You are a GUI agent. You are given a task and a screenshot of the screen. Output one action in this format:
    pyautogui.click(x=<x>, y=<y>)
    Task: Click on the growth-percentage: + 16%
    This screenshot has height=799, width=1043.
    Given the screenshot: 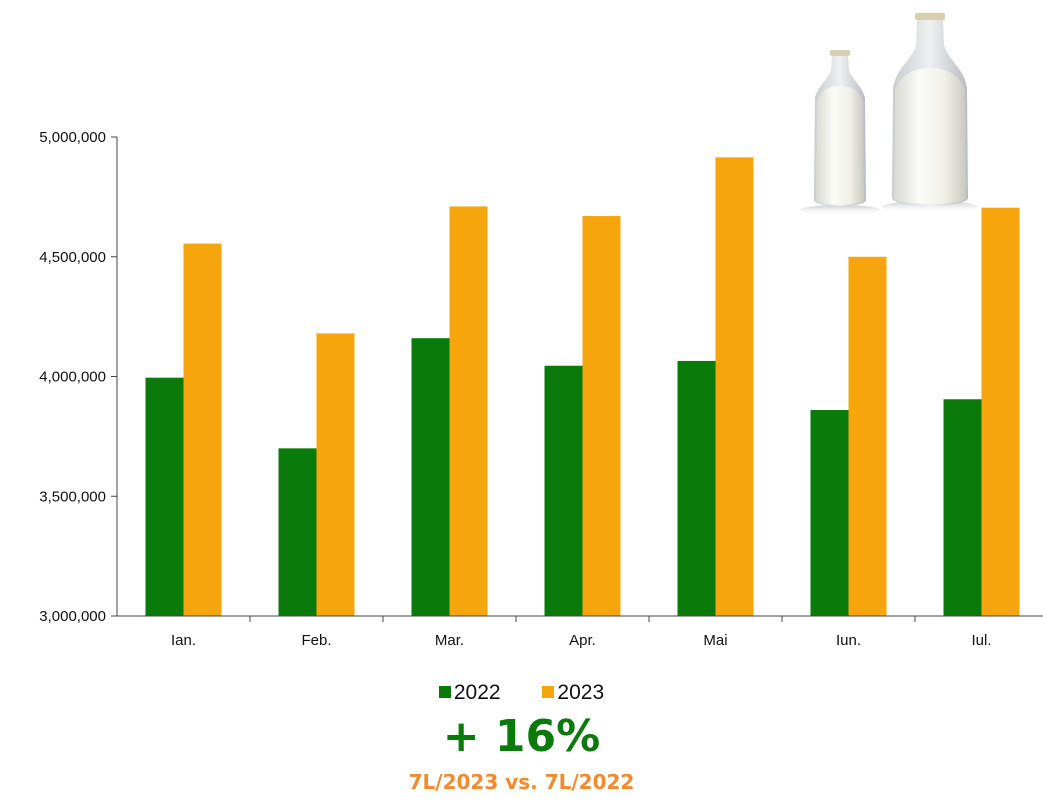 What is the action you would take?
    pyautogui.click(x=521, y=736)
    